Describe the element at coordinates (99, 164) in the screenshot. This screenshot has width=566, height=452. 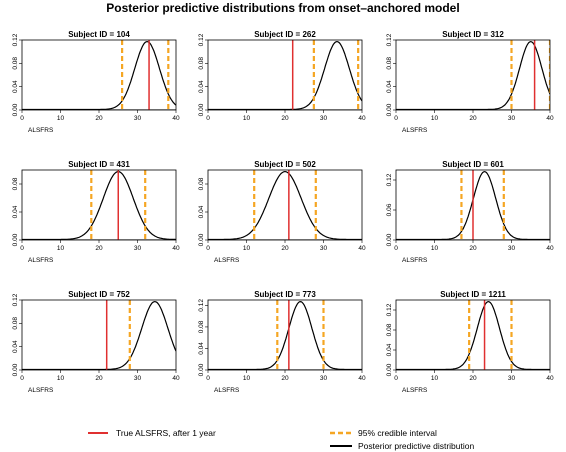
I see `panel-title: Subject ID = 431` at that location.